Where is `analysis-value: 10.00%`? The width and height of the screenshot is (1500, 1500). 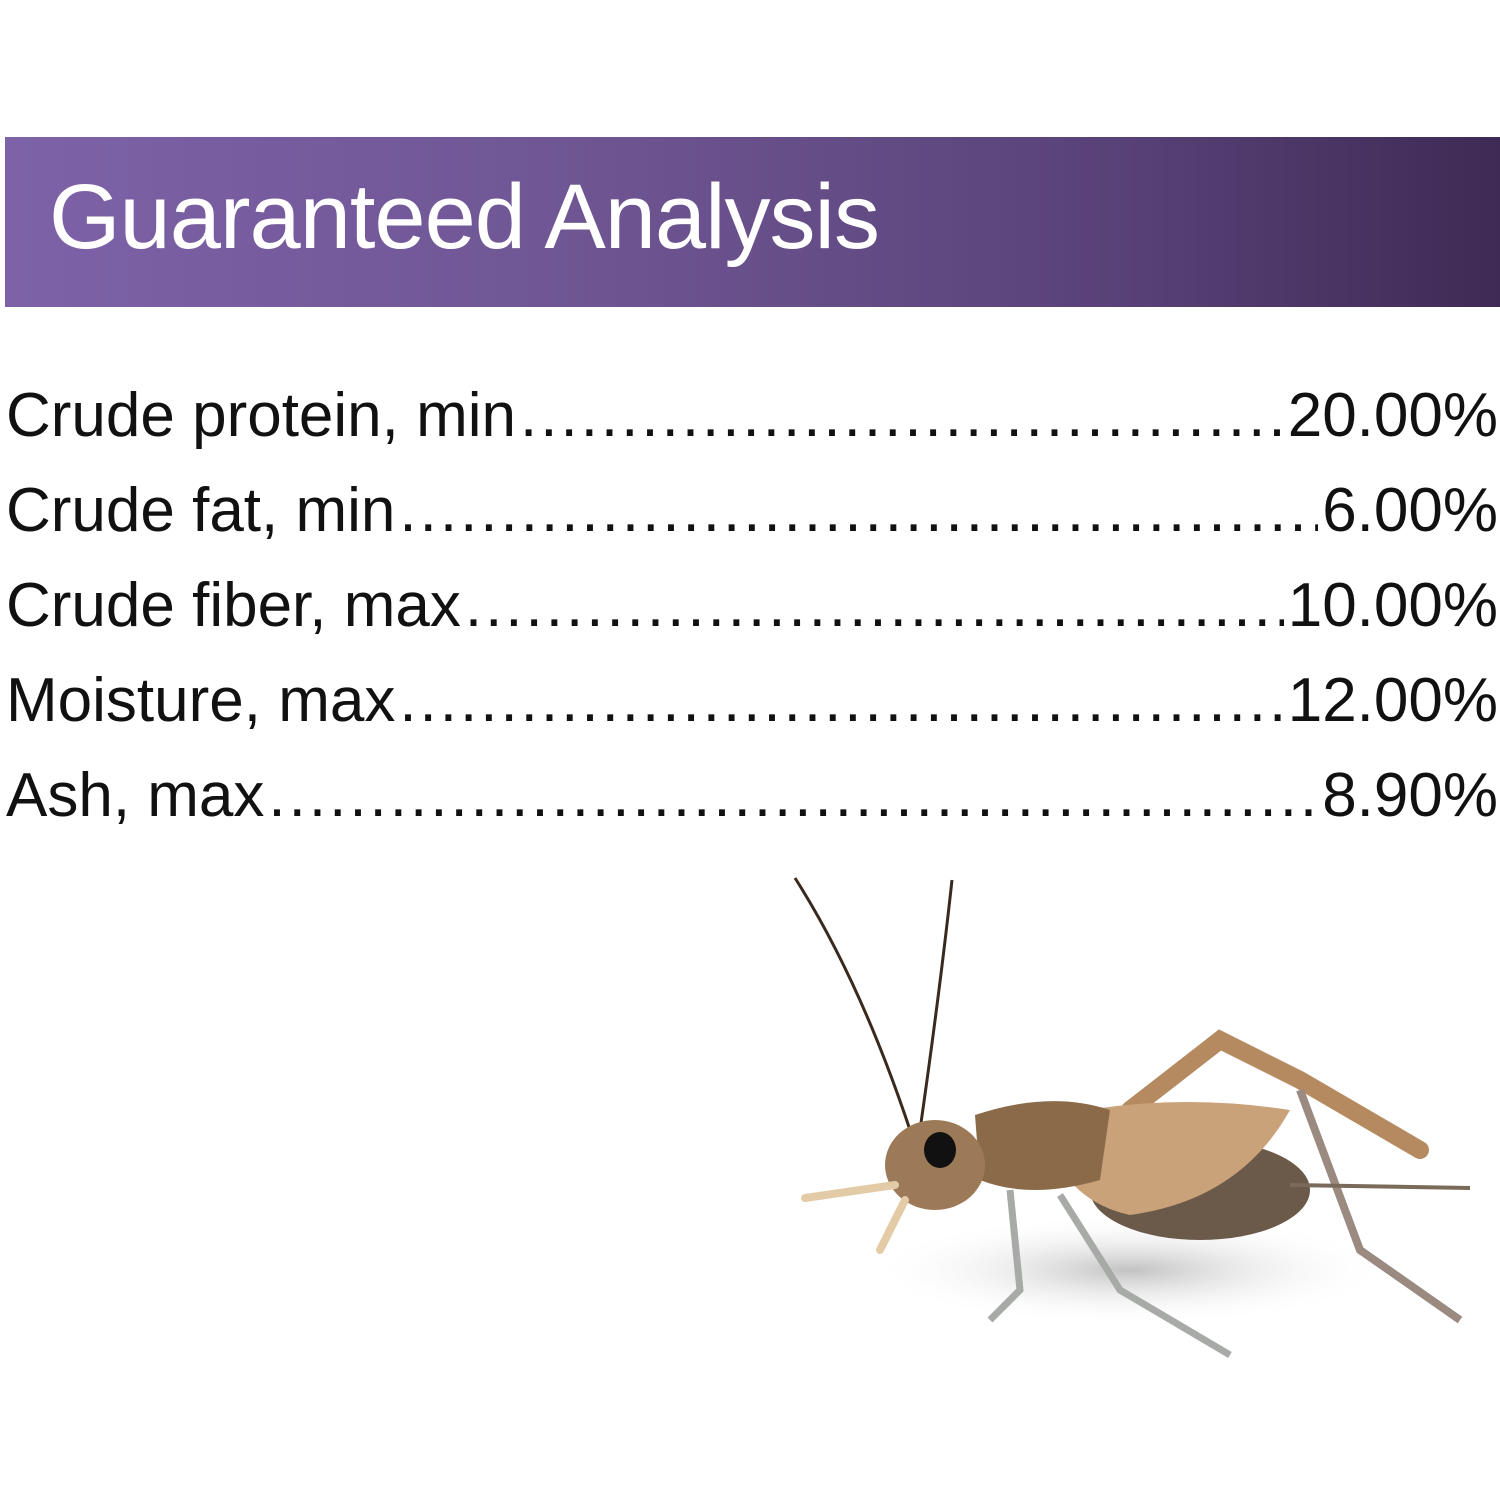
analysis-value: 10.00% is located at coordinates (1392, 605).